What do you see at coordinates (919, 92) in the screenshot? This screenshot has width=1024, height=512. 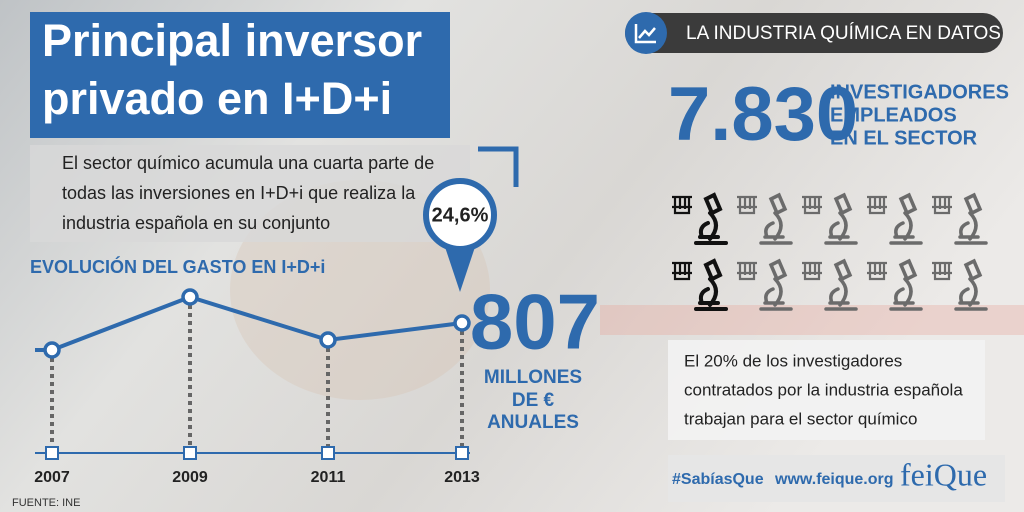 I see `researchers-caption: INVESTIGADORES` at bounding box center [919, 92].